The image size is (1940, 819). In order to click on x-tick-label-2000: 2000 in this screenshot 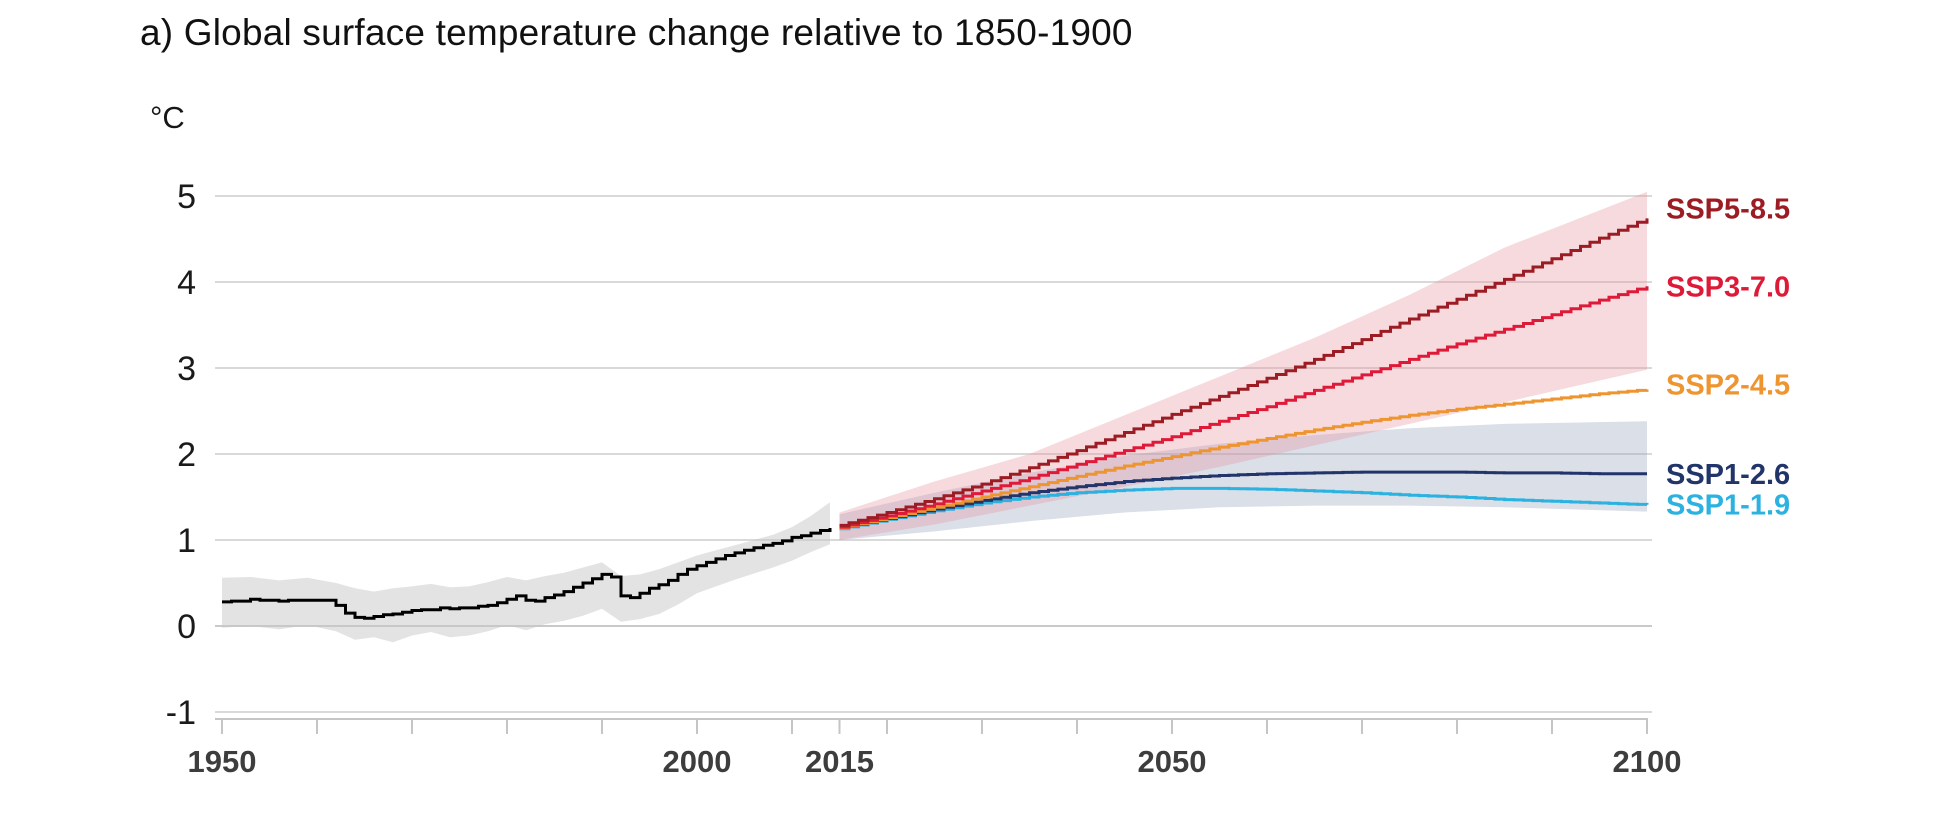, I will do `click(697, 761)`.